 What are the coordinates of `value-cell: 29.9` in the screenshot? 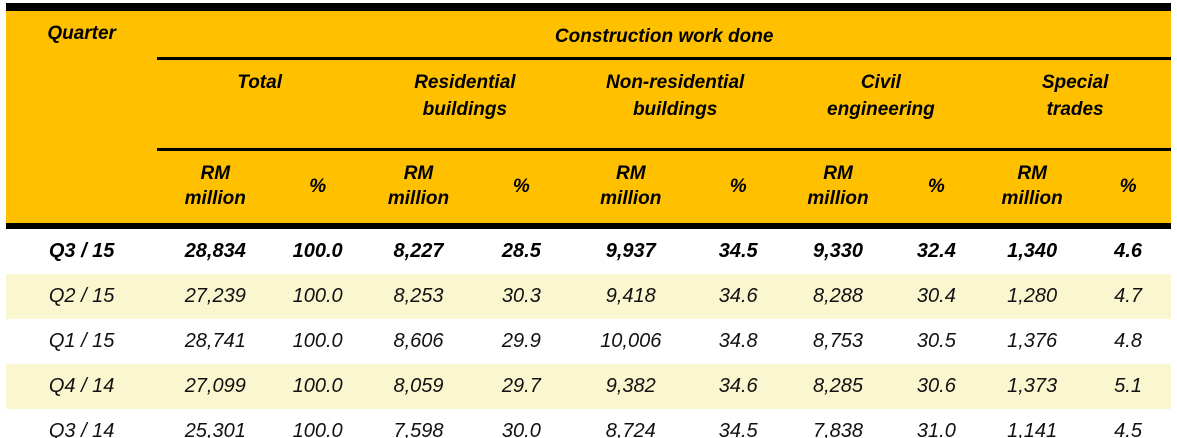 It's located at (521, 341).